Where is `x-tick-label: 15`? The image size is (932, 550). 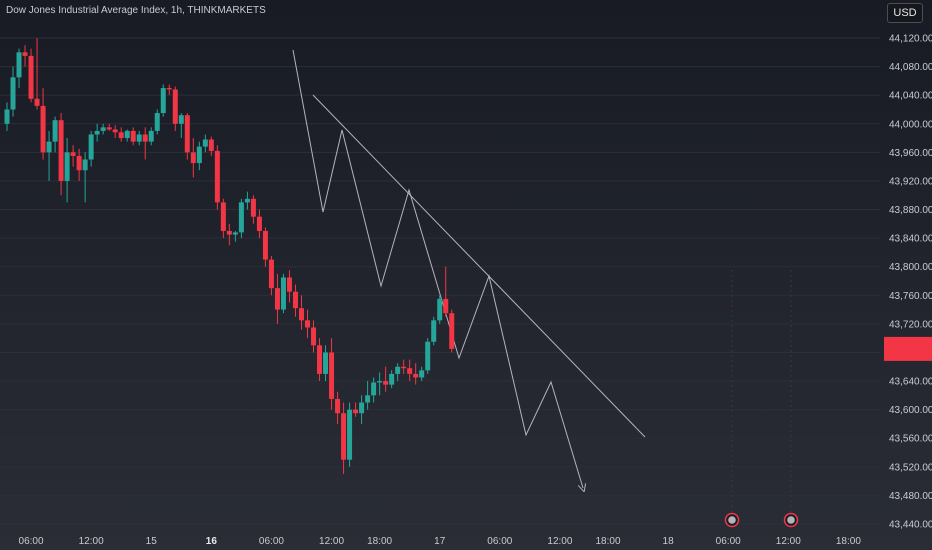
x-tick-label: 15 is located at coordinates (152, 541).